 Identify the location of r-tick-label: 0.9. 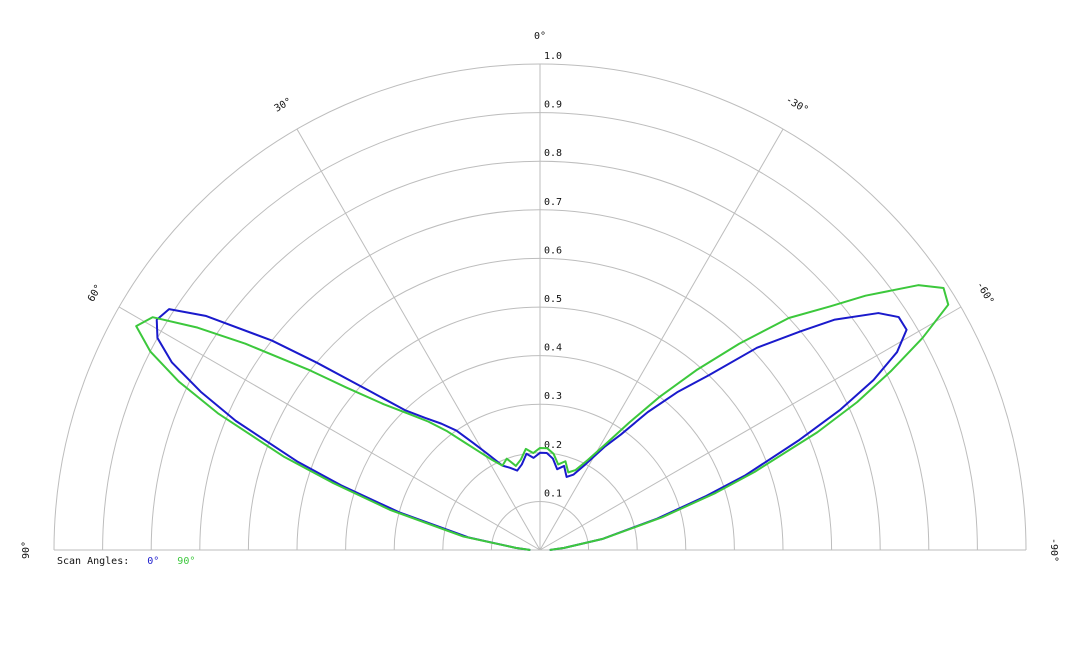
(553, 105).